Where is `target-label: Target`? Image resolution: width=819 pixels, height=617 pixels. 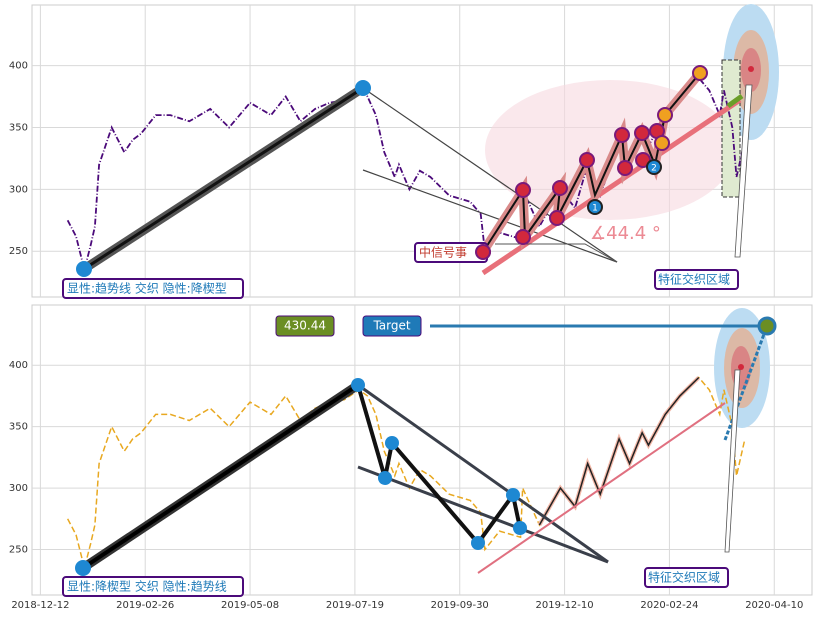 target-label: Target is located at coordinates (391, 326).